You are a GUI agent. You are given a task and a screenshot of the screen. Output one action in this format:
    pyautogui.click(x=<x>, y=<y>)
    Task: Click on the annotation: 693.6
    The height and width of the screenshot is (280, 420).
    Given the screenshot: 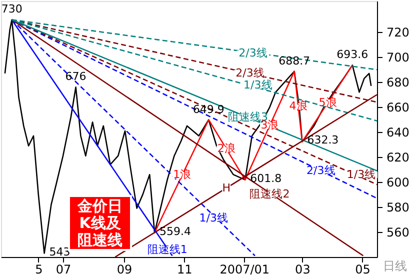 What is the action you would take?
    pyautogui.click(x=352, y=55)
    